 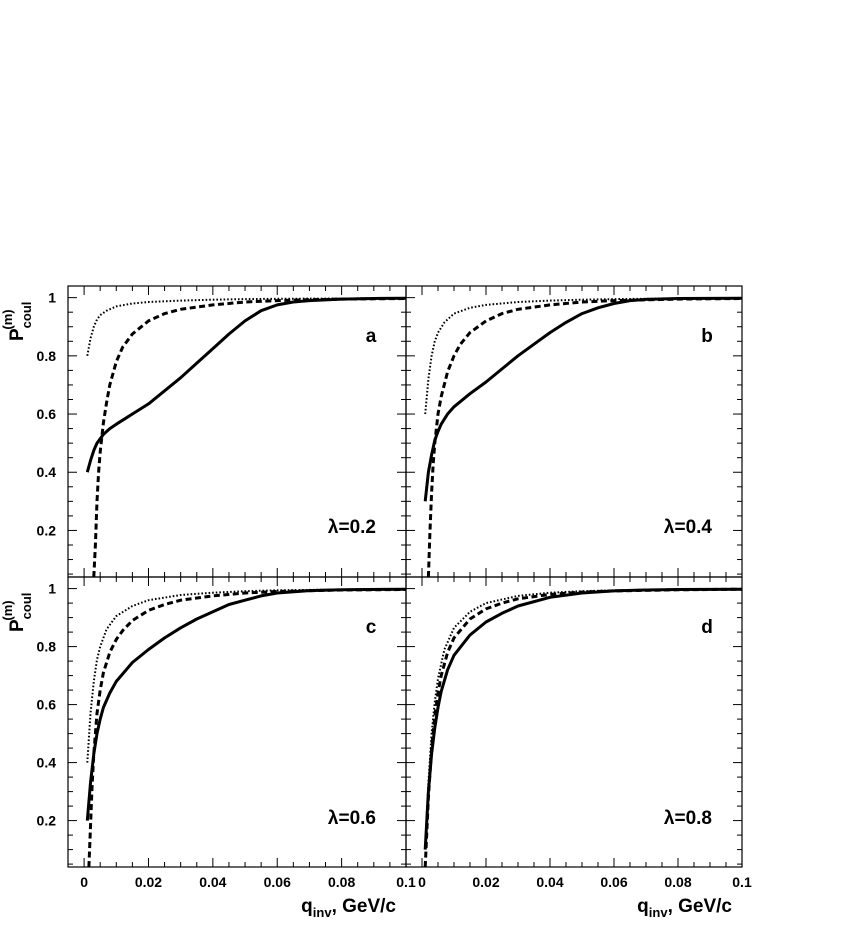 I want to click on lambda-annotation: λ=0.2, so click(x=352, y=527).